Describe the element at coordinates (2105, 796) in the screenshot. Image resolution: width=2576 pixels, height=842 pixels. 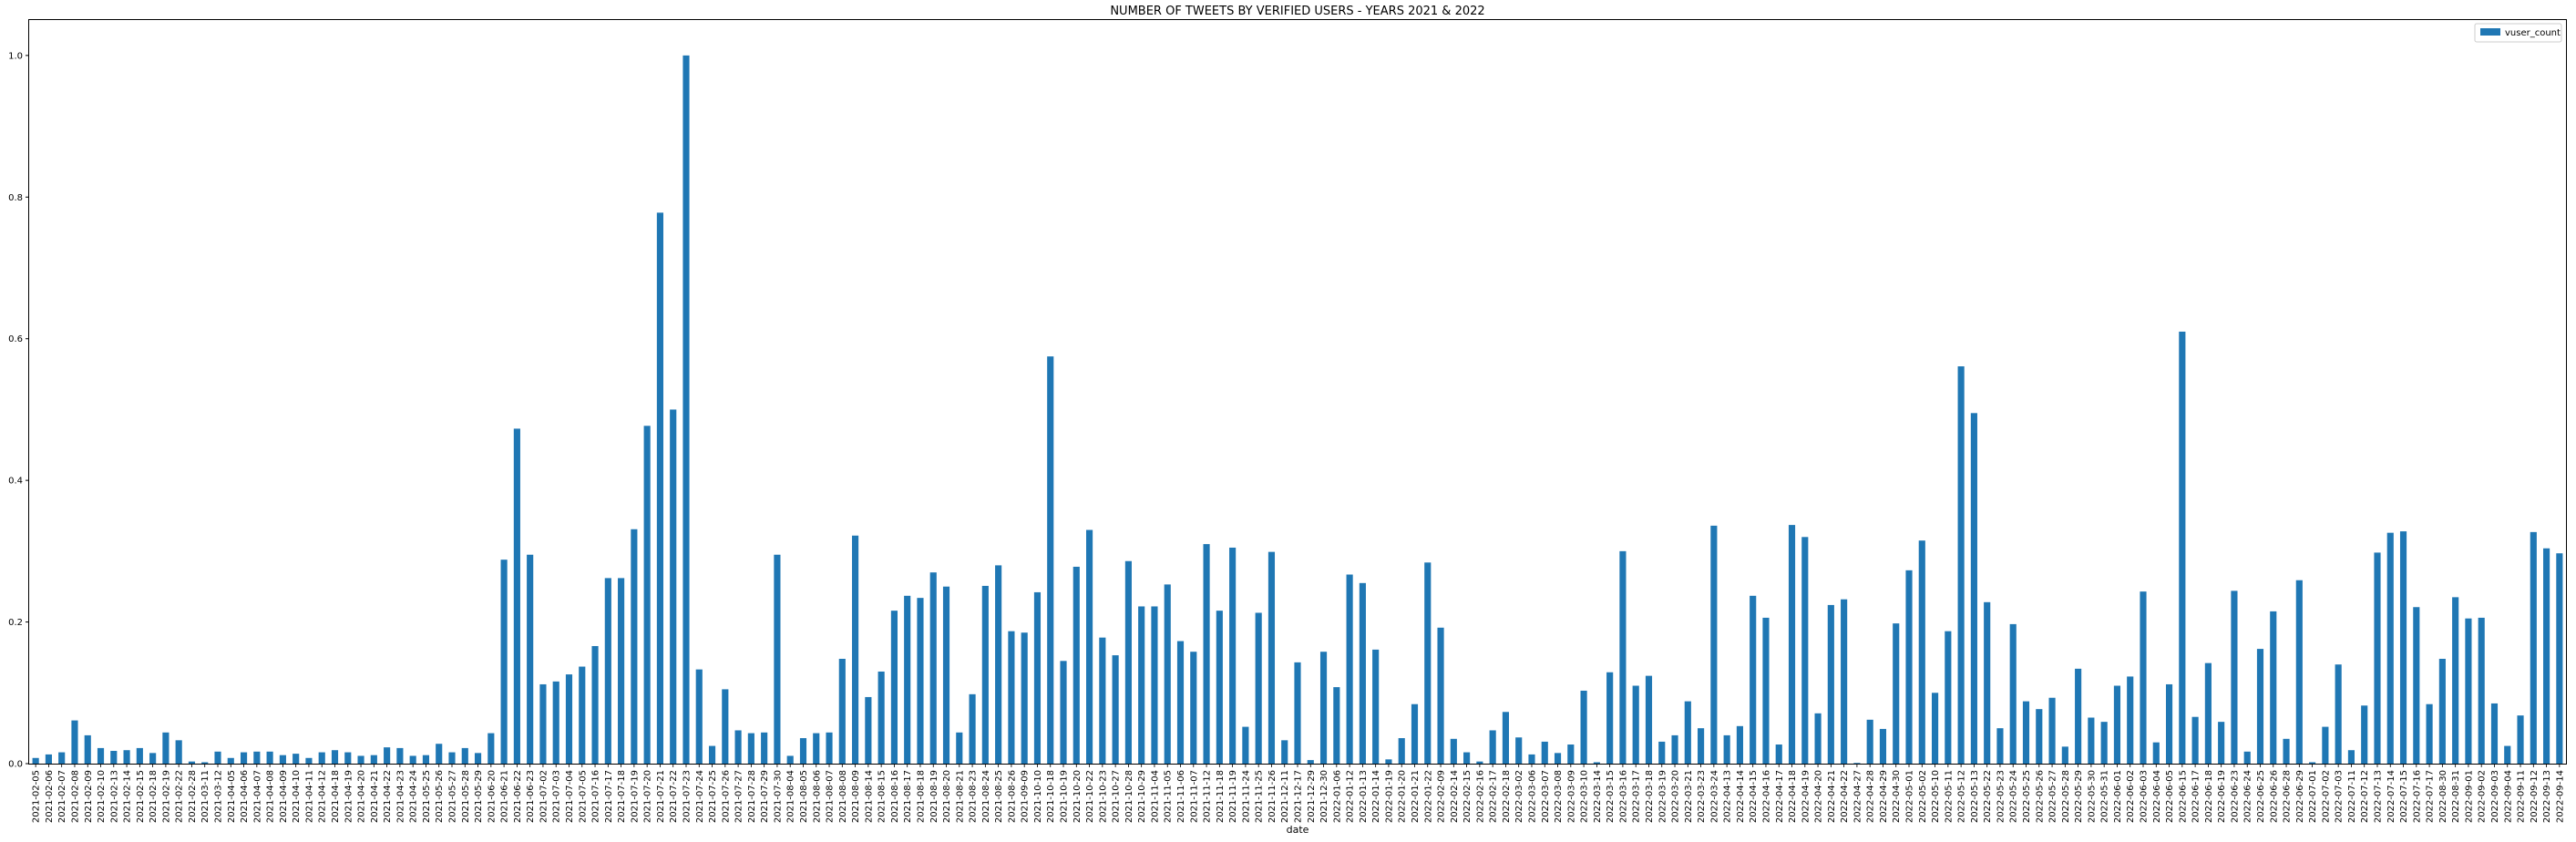
I see `x-tick-label: 2022-05-31` at that location.